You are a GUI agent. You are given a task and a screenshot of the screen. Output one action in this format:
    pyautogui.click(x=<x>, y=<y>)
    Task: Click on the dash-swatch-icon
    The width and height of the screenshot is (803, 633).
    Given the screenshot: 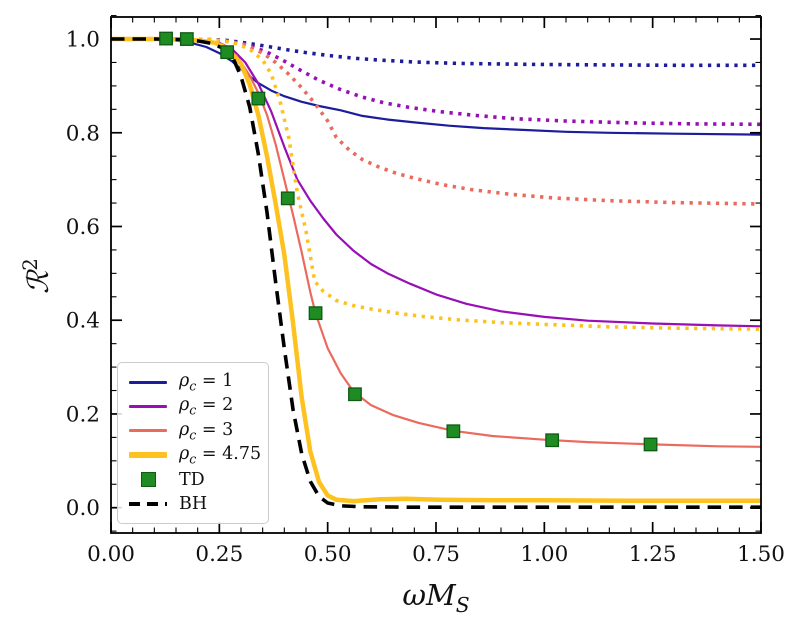 What is the action you would take?
    pyautogui.click(x=148, y=503)
    